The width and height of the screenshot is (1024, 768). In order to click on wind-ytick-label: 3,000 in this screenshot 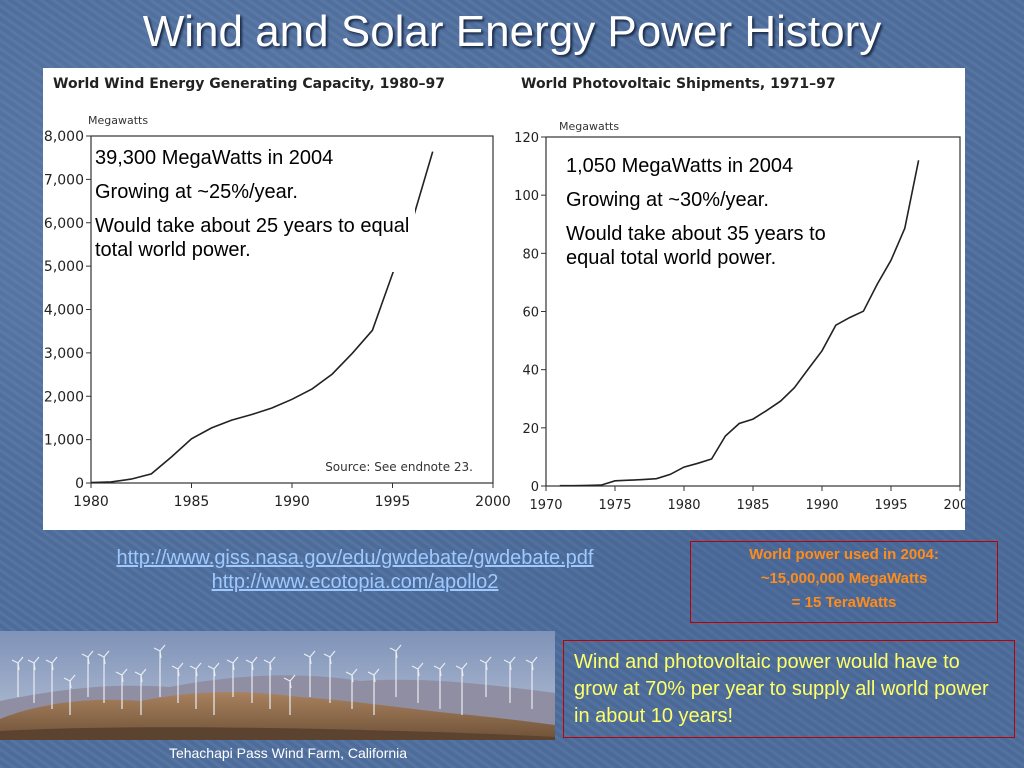, I will do `click(64, 354)`.